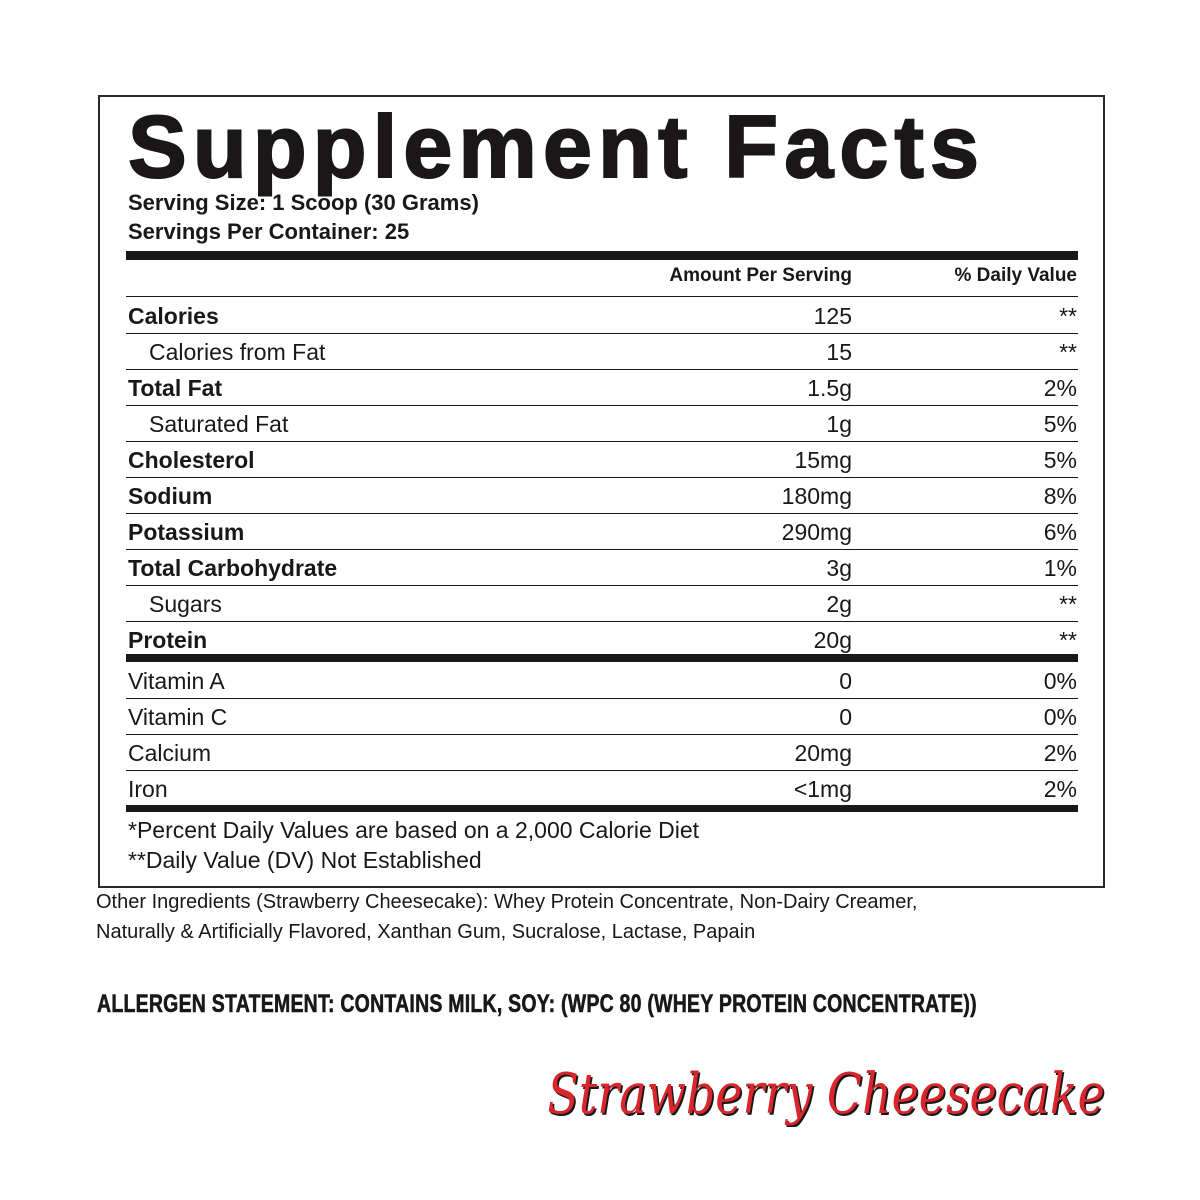  Describe the element at coordinates (219, 424) in the screenshot. I see `nutrient-name: Saturated Fat` at that location.